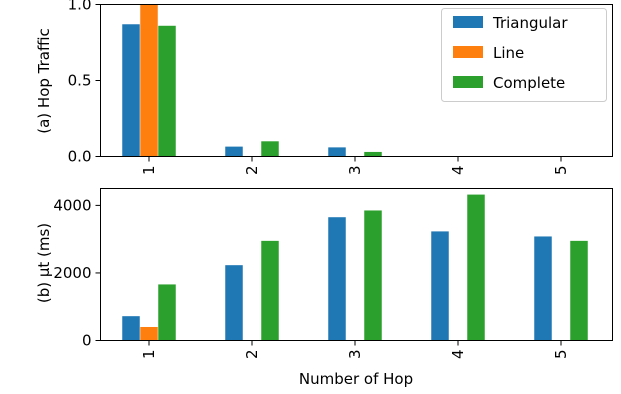 This screenshot has width=621, height=394. I want to click on x-tick-label-bottom: 3, so click(355, 355).